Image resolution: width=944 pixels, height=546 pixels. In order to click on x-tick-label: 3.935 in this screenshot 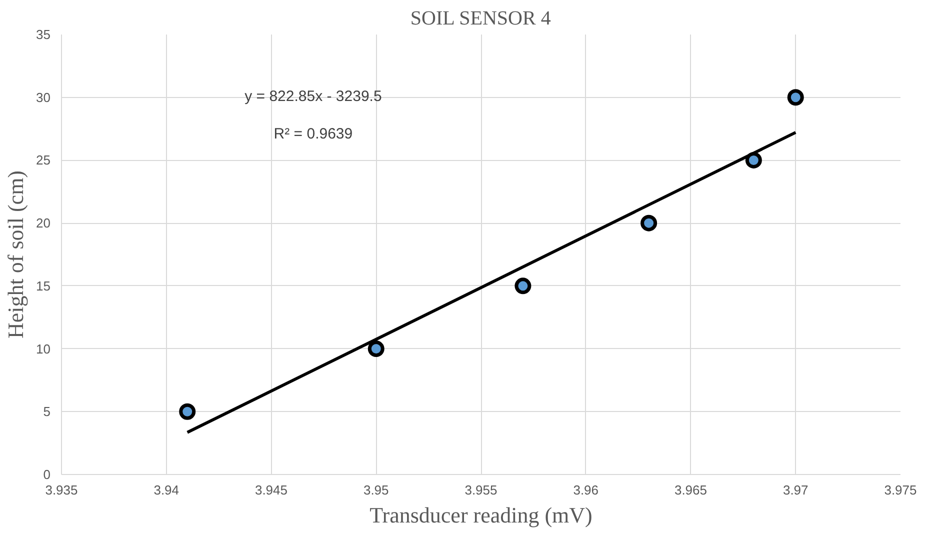, I will do `click(61, 490)`.